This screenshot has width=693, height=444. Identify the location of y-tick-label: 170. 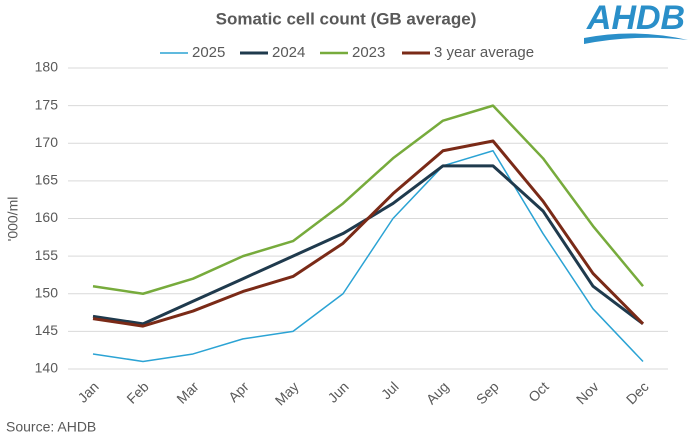
(47, 142).